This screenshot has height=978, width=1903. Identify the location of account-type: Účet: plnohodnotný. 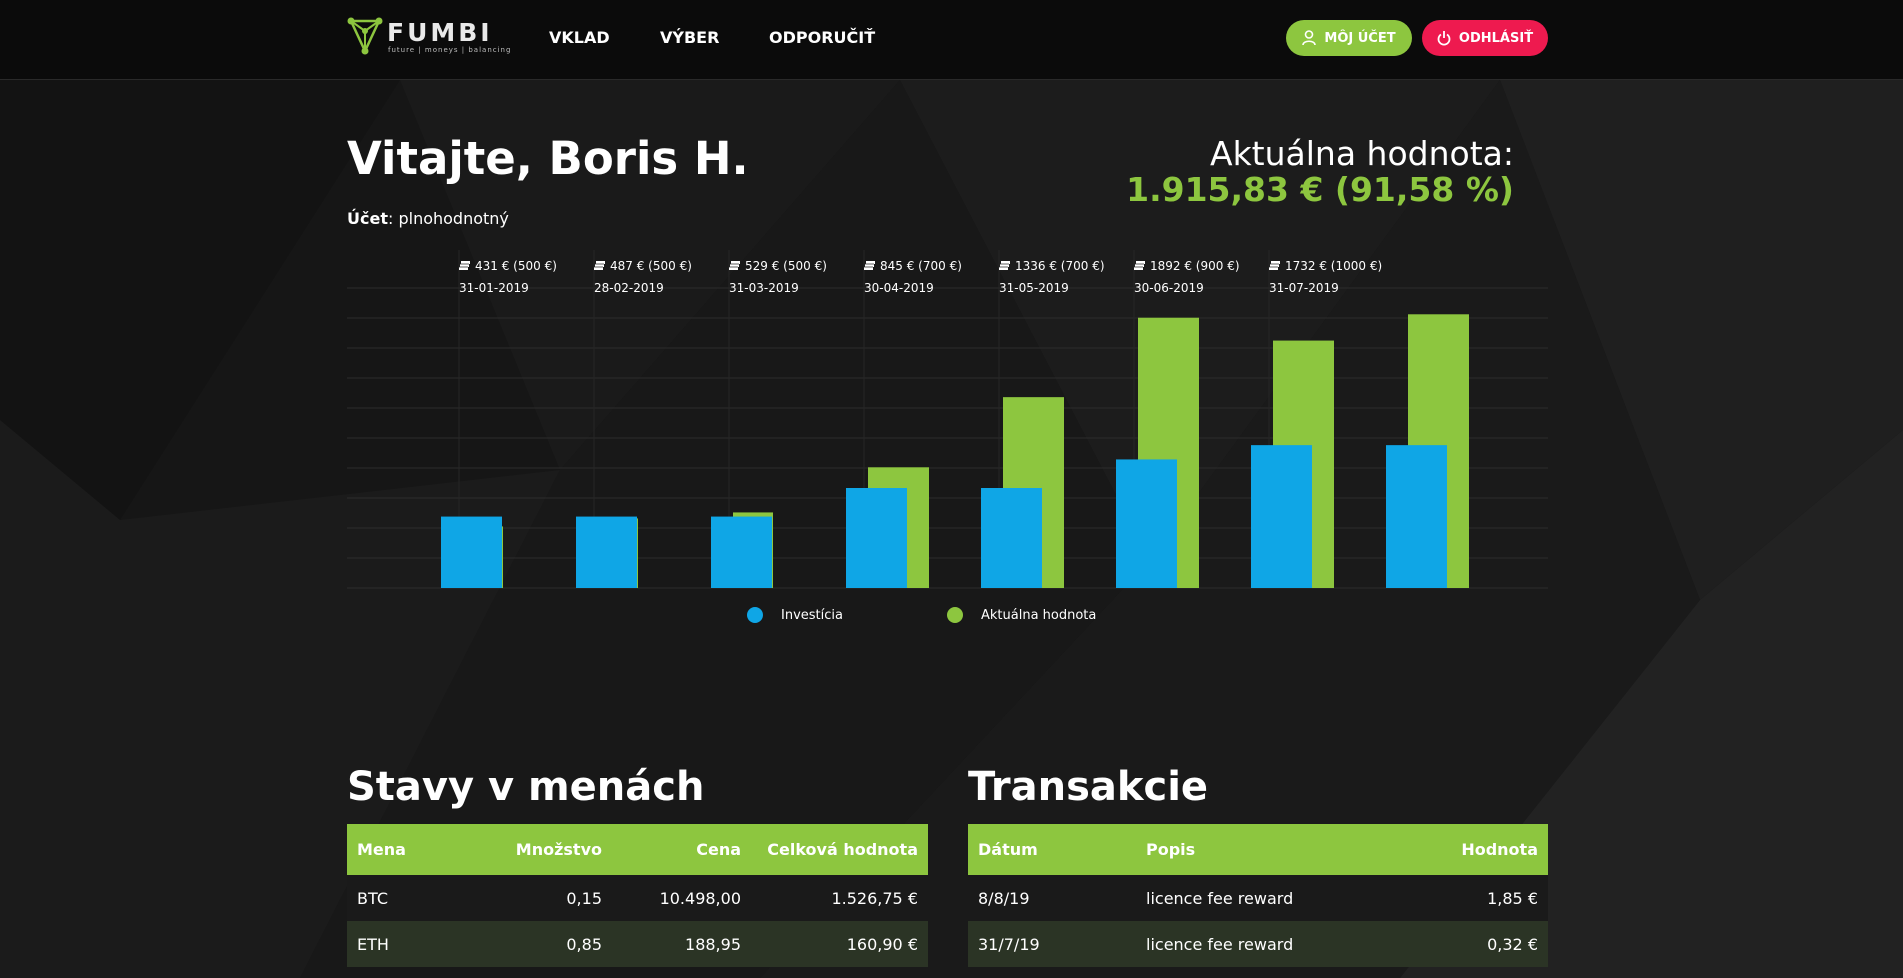
(428, 218).